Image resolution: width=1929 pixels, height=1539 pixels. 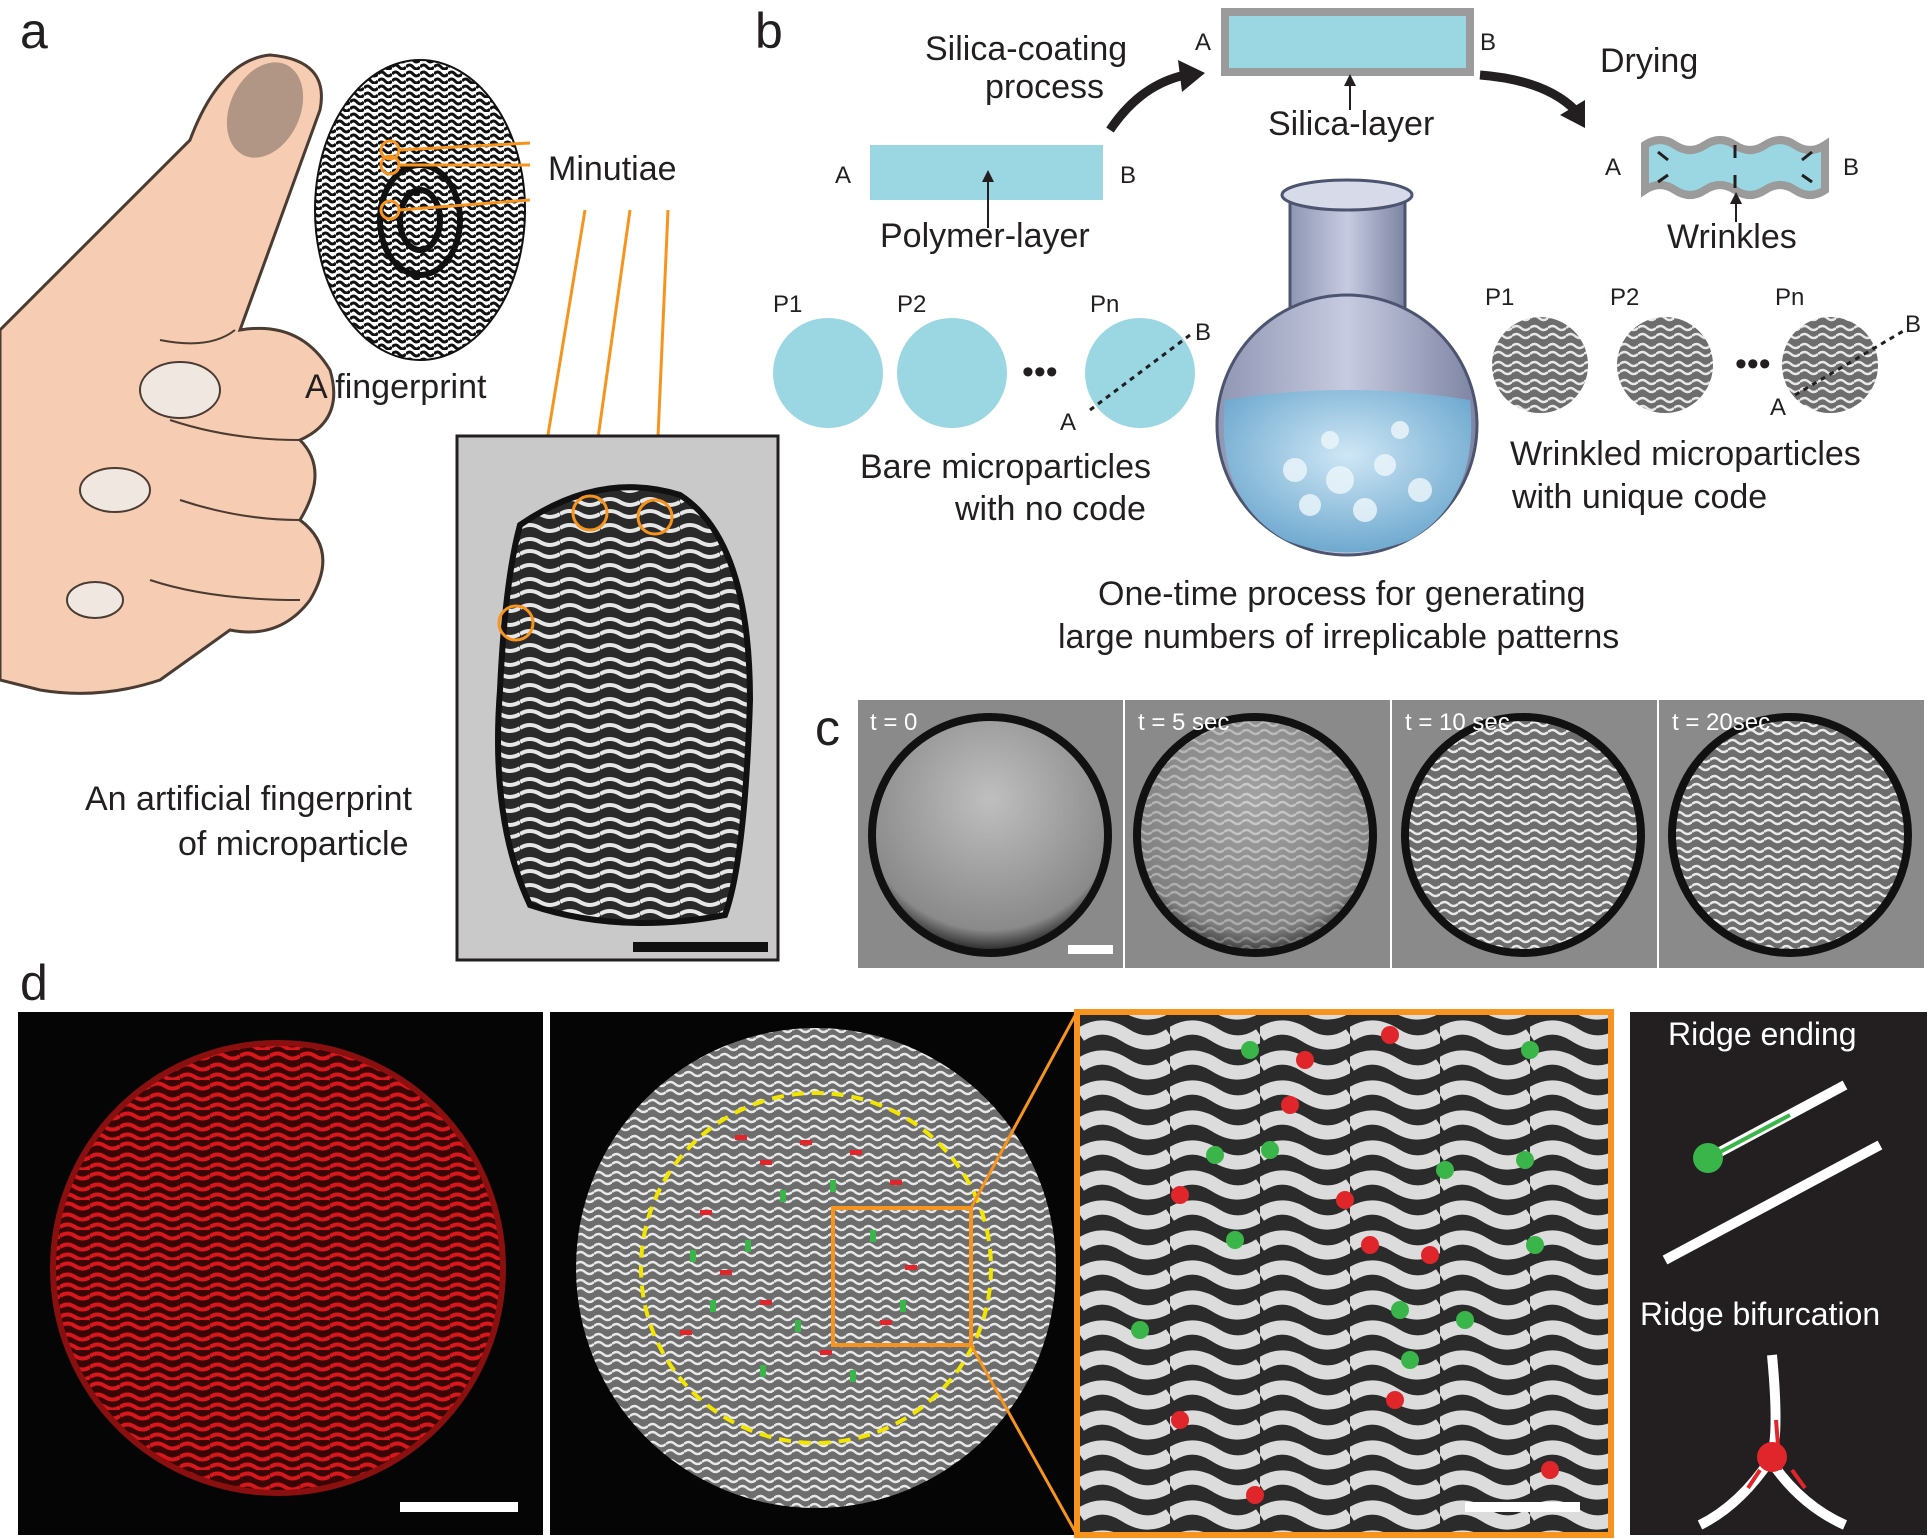 What do you see at coordinates (1044, 87) in the screenshot?
I see `silica-coating-line2: process` at bounding box center [1044, 87].